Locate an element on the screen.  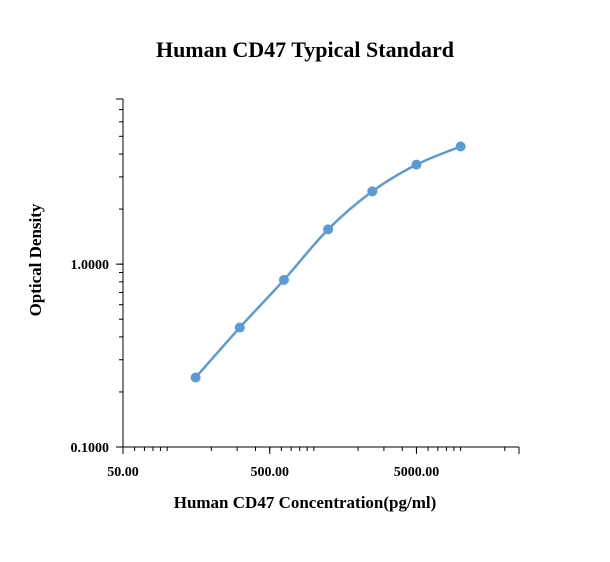
y-tick-label: 1.0000 is located at coordinates (90, 265).